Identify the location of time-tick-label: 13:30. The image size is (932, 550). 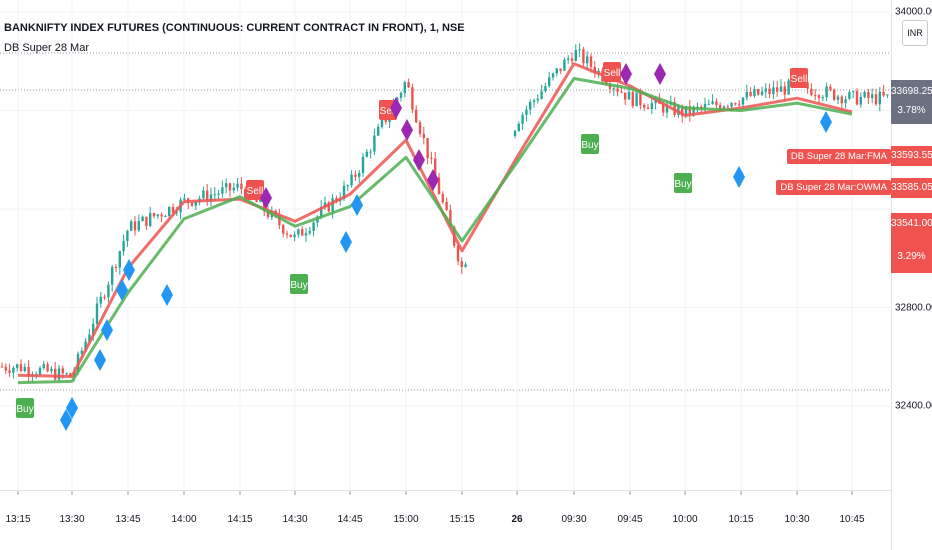
(72, 519).